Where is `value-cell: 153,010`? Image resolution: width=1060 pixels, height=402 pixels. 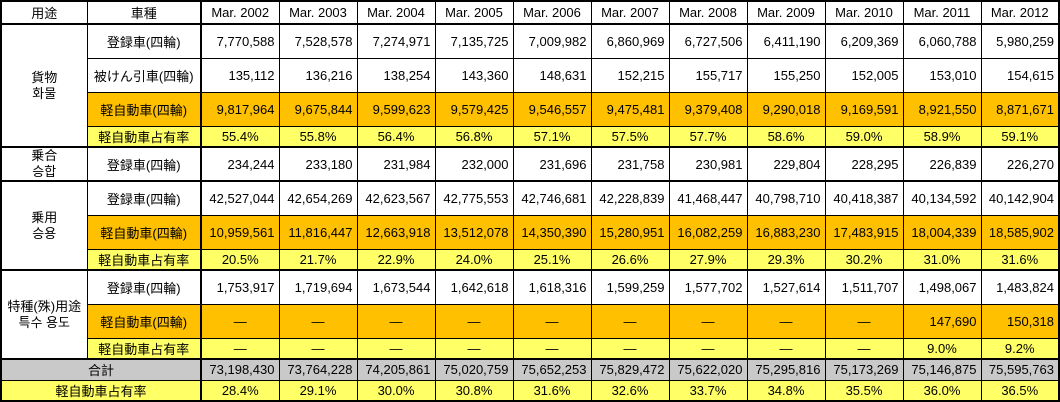
value-cell: 153,010 is located at coordinates (942, 75).